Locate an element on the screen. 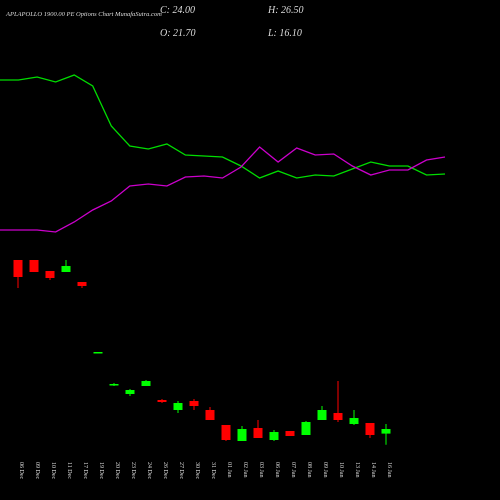  x-tick-label: 01 Jan is located at coordinates (229, 470).